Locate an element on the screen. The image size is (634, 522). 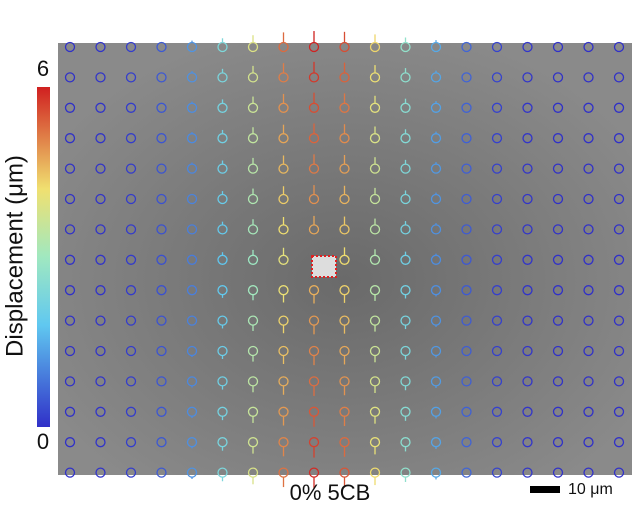
defect-marker is located at coordinates (324, 266).